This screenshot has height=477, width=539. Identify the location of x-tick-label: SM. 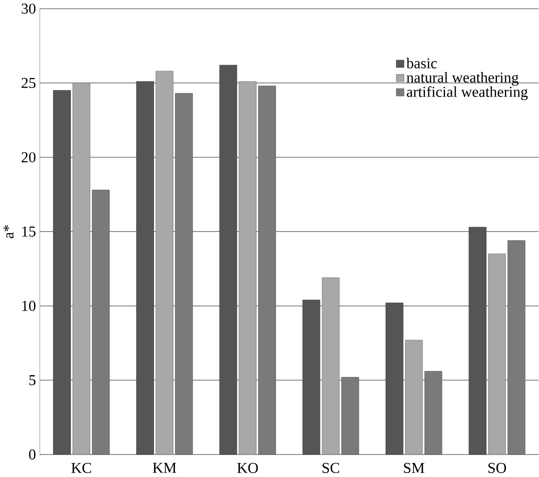
(414, 468).